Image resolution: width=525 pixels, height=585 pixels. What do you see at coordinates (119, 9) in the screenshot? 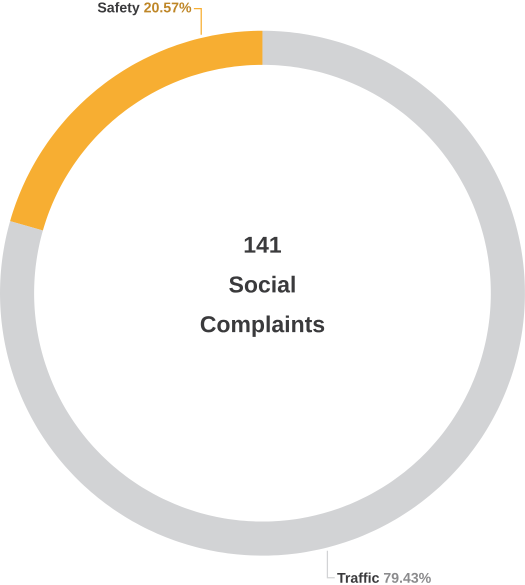
I see `slice-label: Safety` at bounding box center [119, 9].